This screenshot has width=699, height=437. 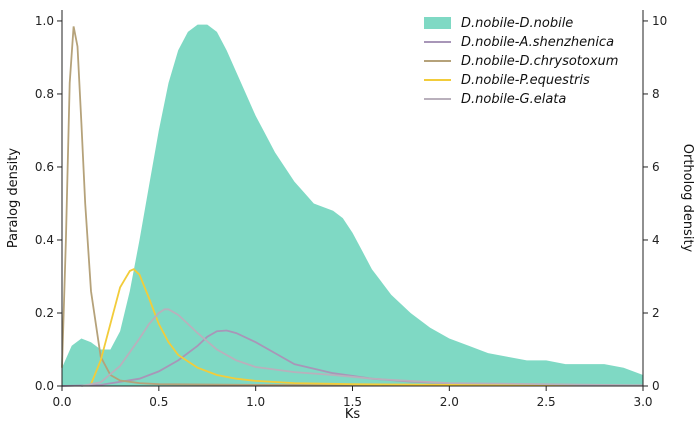 What do you see at coordinates (642, 402) in the screenshot?
I see `x-tick-label: 3.0` at bounding box center [642, 402].